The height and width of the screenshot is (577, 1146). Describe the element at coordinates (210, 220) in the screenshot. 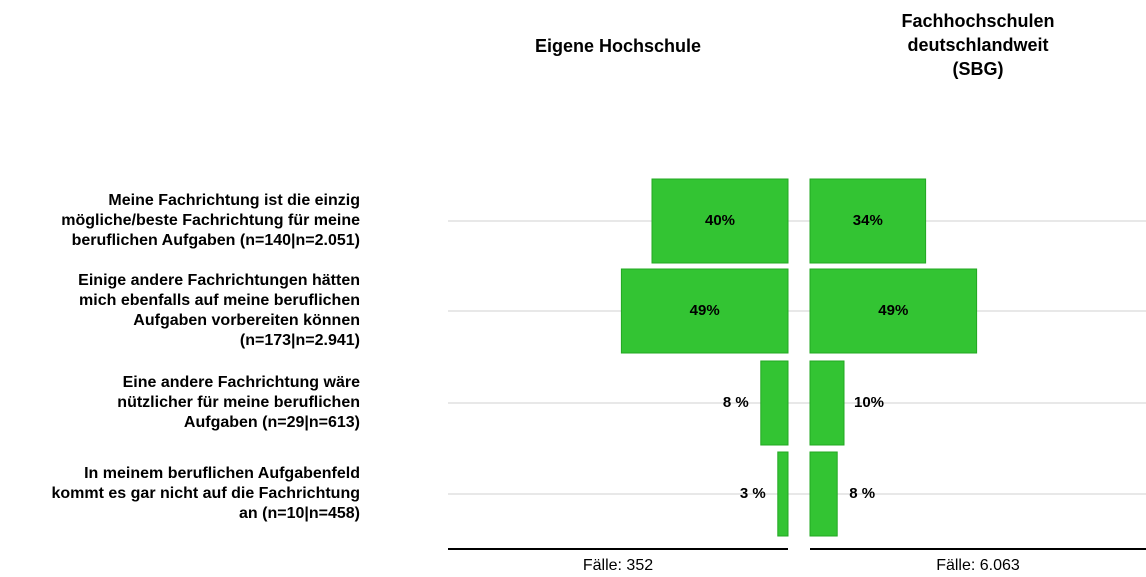

I see `category-label: mögliche/beste Fachrichtung für meine` at that location.